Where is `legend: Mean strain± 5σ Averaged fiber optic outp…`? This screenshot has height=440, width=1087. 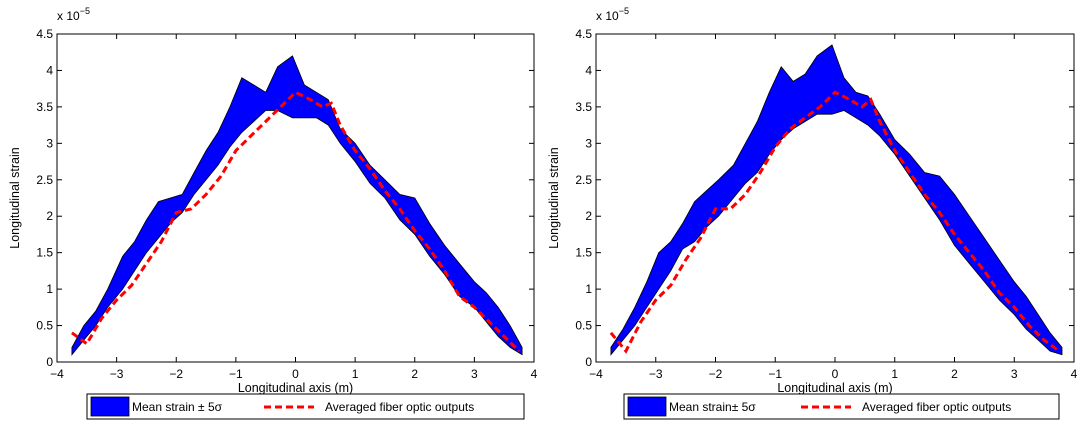 legend: Mean strain± 5σ Averaged fiber optic outp… is located at coordinates (841, 406).